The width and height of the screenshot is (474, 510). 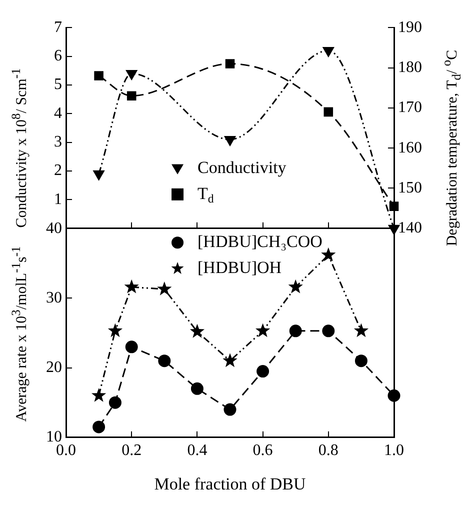 What do you see at coordinates (54, 367) in the screenshot?
I see `y-tick-label: 20` at bounding box center [54, 367].